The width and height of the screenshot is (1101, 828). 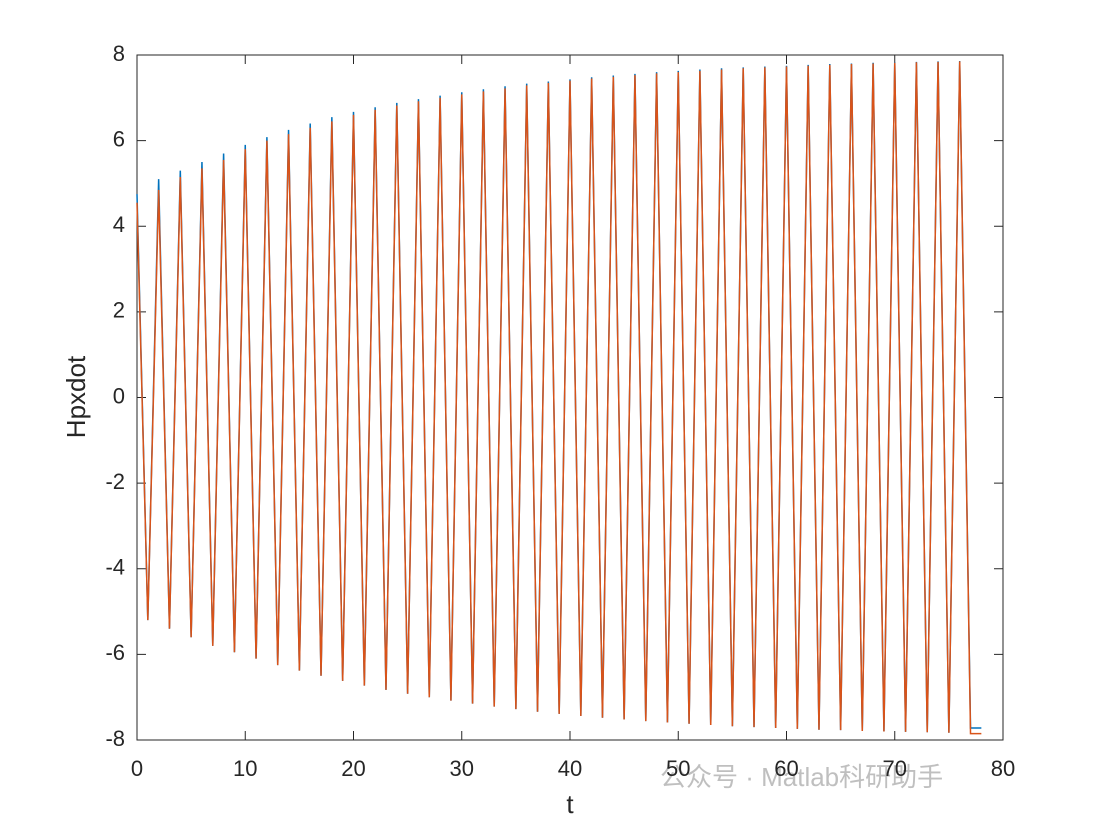 What do you see at coordinates (115, 567) in the screenshot?
I see `y-tick-label: -4` at bounding box center [115, 567].